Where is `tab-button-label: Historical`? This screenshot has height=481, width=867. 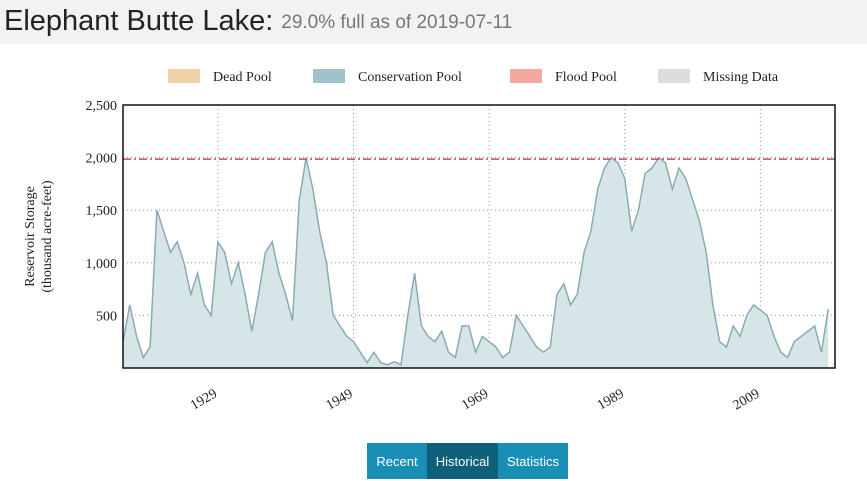 tab-button-label: Historical is located at coordinates (463, 461).